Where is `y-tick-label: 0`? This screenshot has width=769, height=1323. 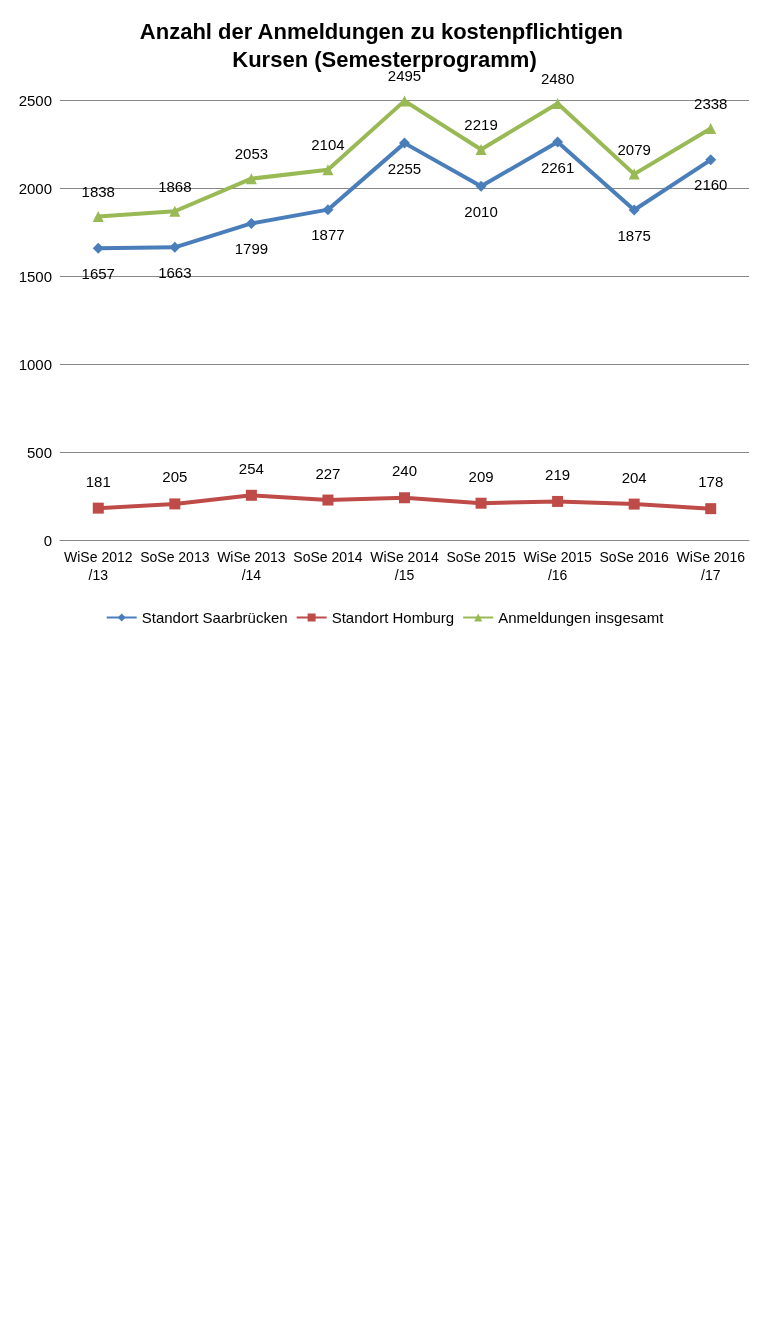
y-tick-label: 0 is located at coordinates (47, 540).